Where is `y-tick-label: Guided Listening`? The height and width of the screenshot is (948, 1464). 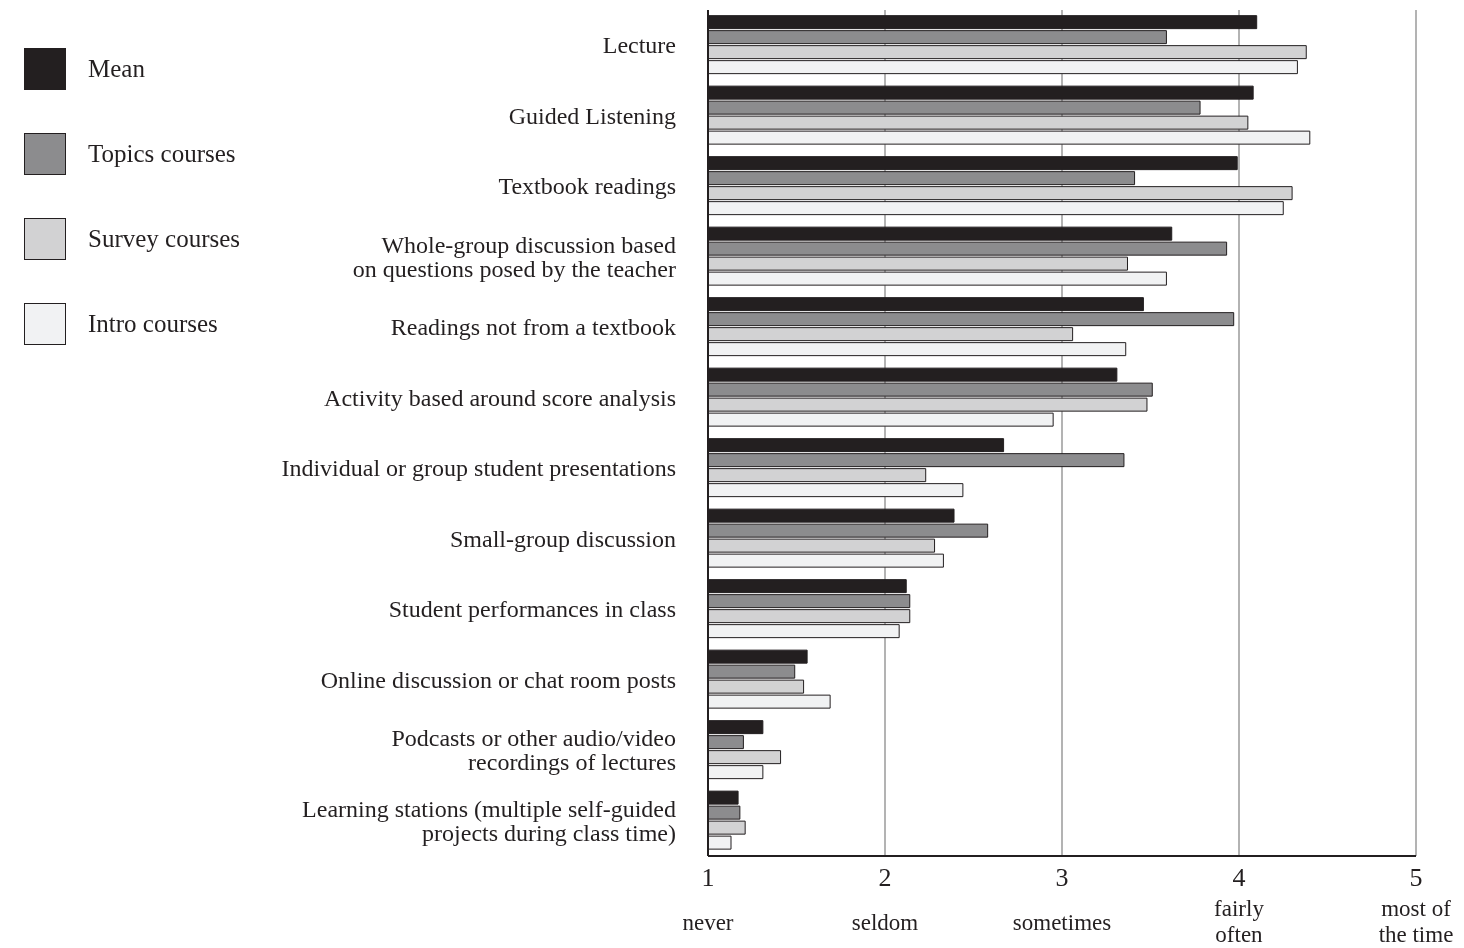
y-tick-label: Guided Listening is located at coordinates (592, 115).